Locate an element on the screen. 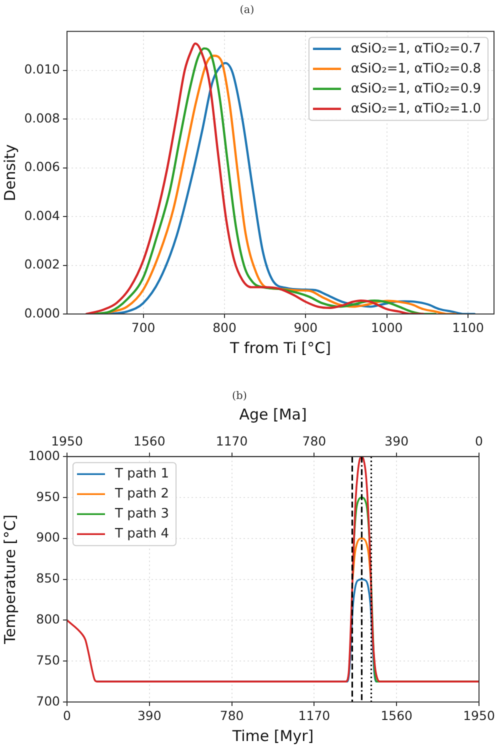 This screenshot has height=748, width=500. x-tick-label: 700 is located at coordinates (143, 327).